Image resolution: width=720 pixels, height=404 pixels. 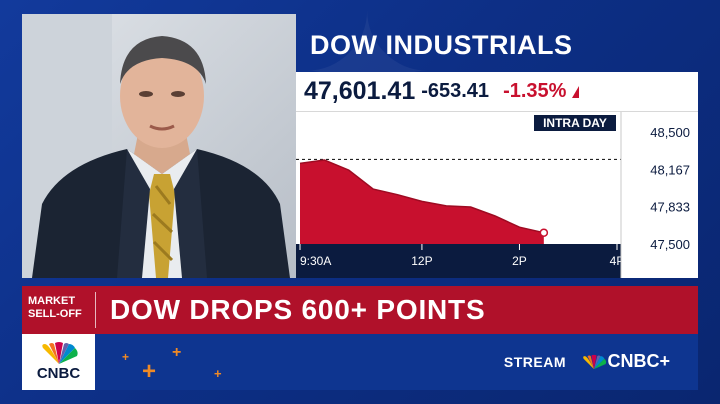 What do you see at coordinates (421, 261) in the screenshot?
I see `x-tick-label: 12P` at bounding box center [421, 261].